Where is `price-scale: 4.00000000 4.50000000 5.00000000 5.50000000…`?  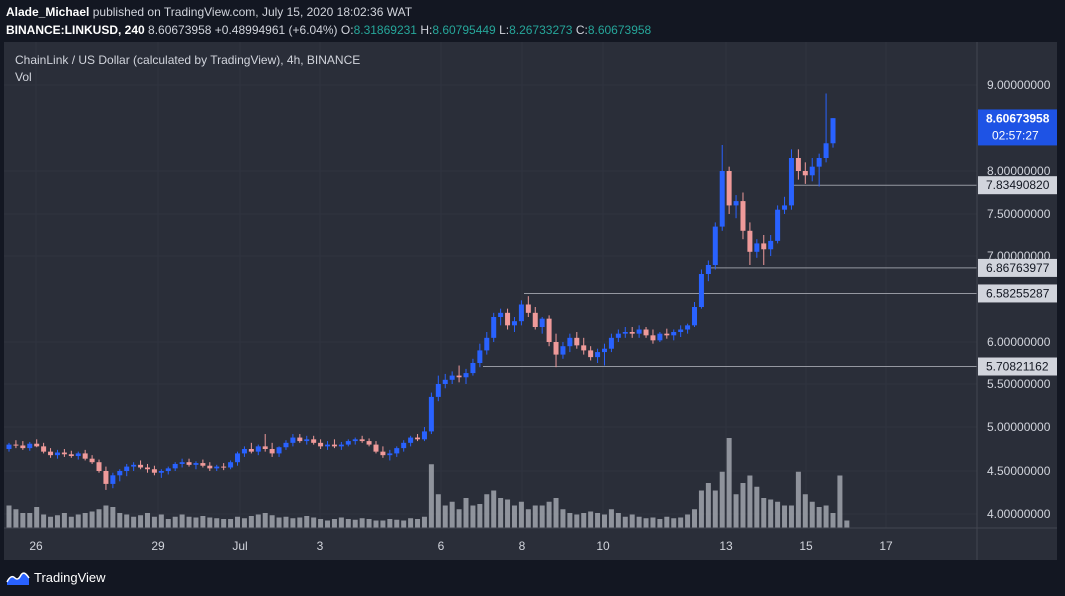 price-scale: 4.00000000 4.50000000 5.00000000 5.50000000… is located at coordinates (1019, 299).